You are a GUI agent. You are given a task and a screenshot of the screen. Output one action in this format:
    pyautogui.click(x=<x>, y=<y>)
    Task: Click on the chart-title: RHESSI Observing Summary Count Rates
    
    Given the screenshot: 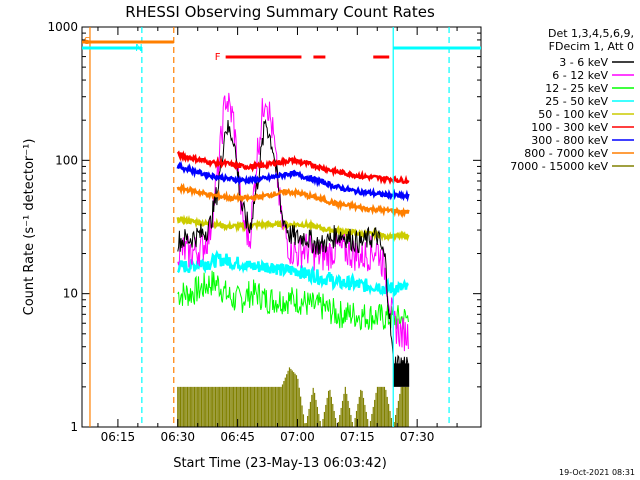 What is the action you would take?
    pyautogui.click(x=280, y=12)
    